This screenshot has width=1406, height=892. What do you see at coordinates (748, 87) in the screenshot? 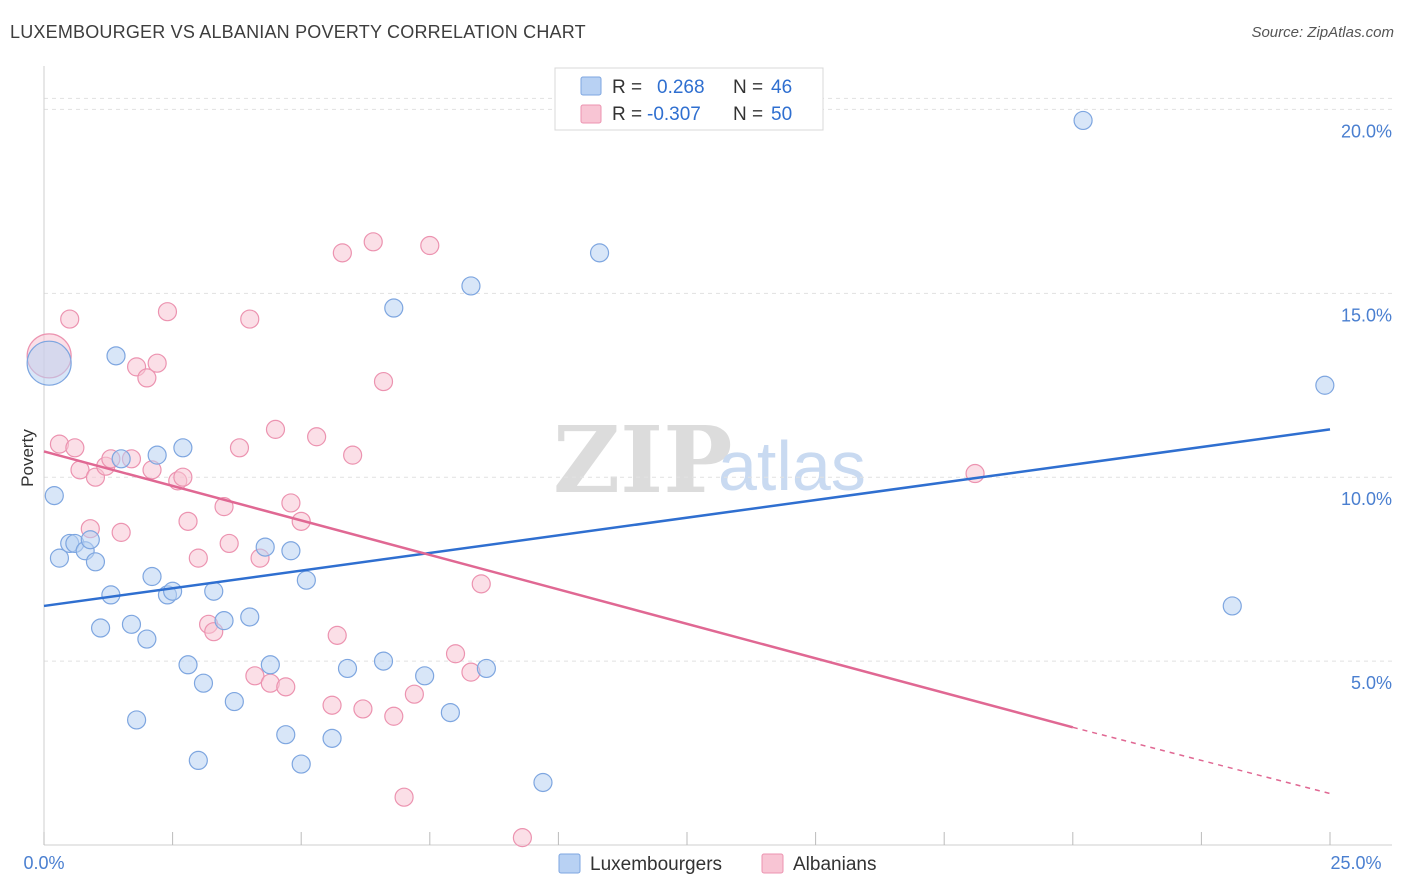
I see `stats-n-label-1: N =` at bounding box center [748, 87].